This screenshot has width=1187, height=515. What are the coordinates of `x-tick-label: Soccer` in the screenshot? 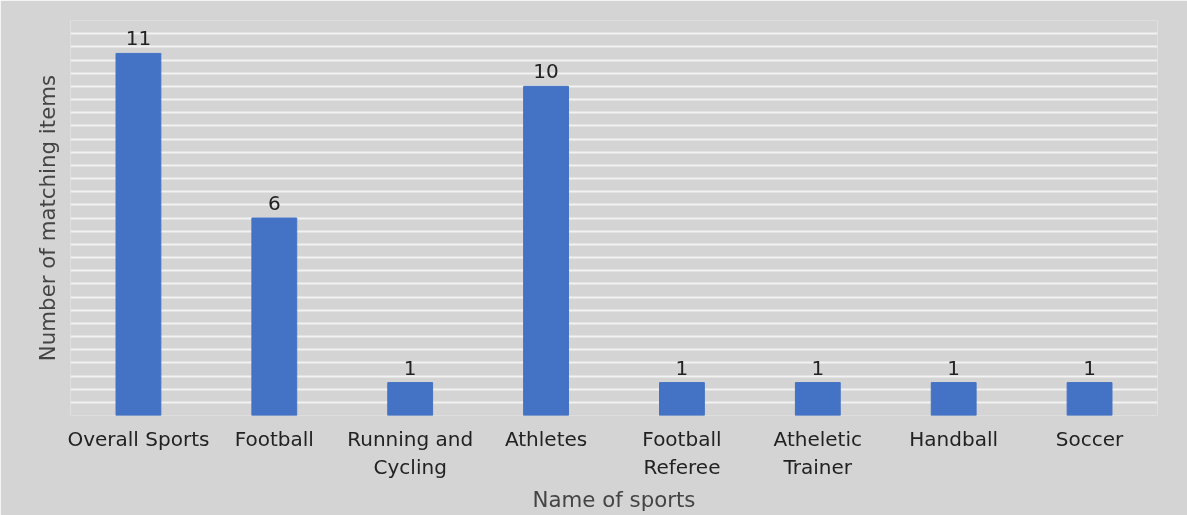 It's located at (1090, 438).